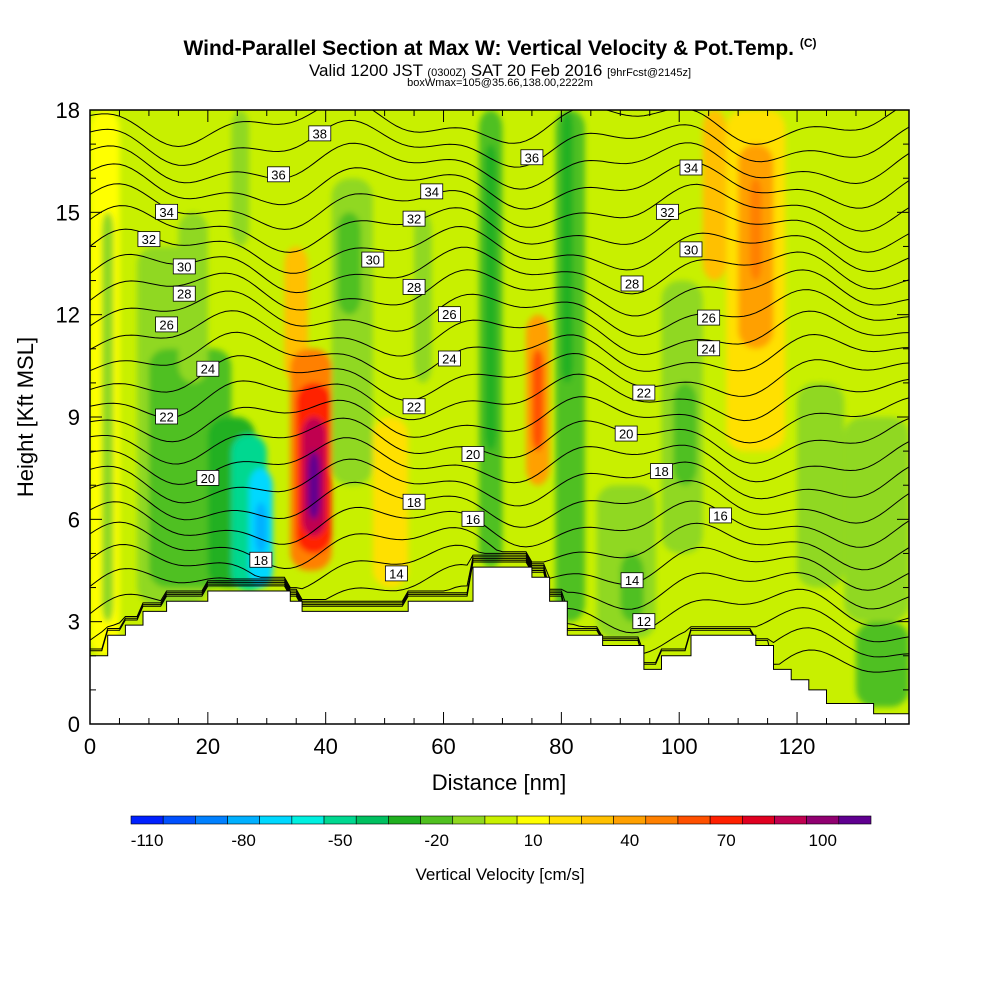 The width and height of the screenshot is (1000, 1000). I want to click on y-tick-label: 12, so click(68, 315).